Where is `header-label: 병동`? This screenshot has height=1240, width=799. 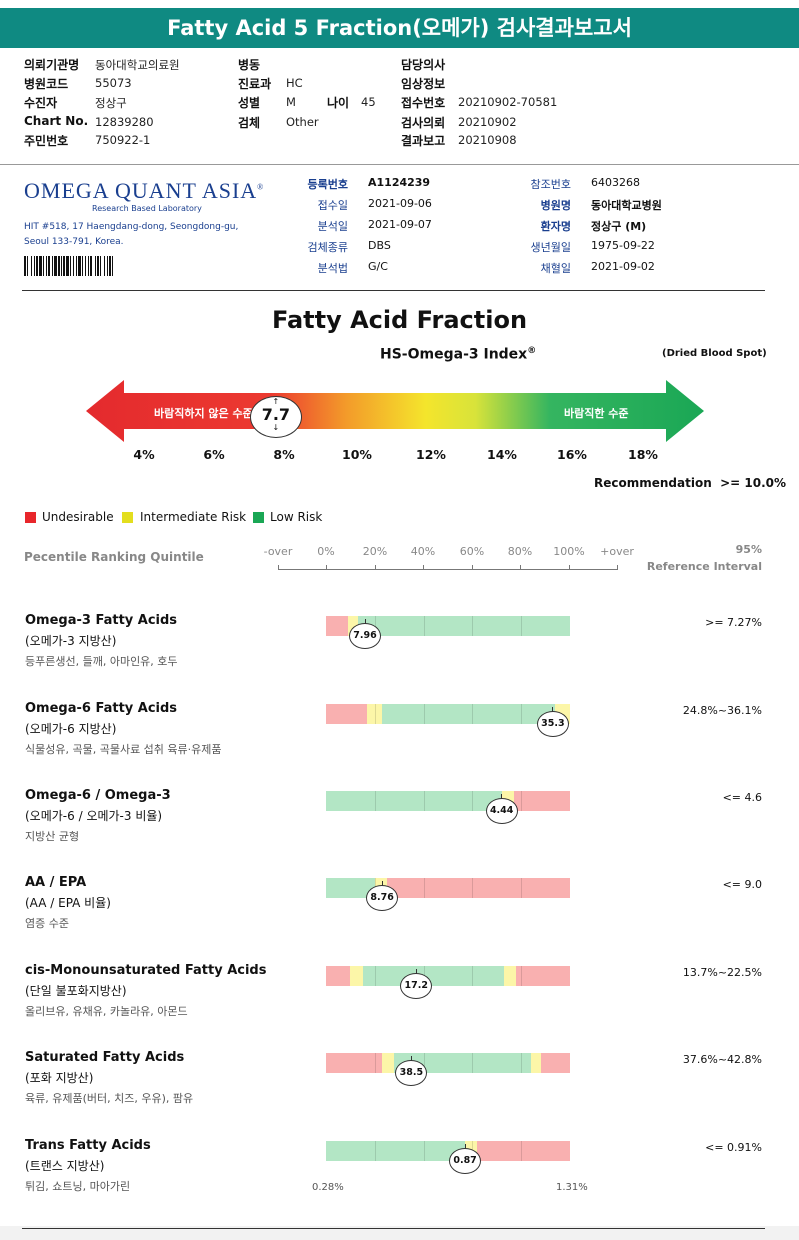 header-label: 병동 is located at coordinates (249, 65).